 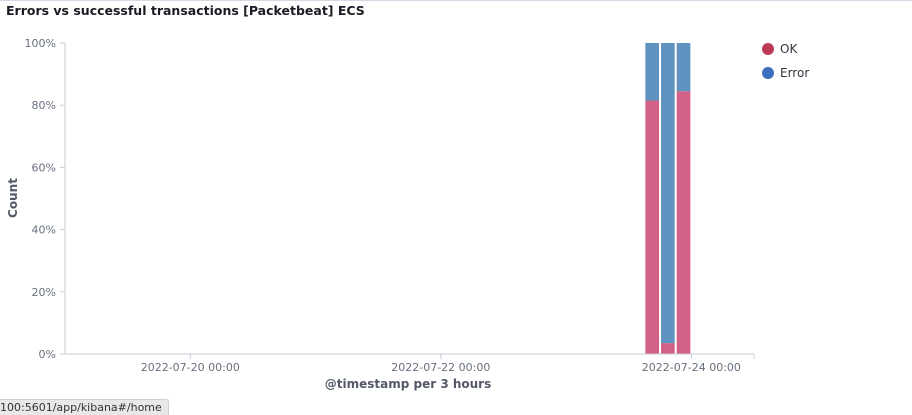 What do you see at coordinates (190, 367) in the screenshot?
I see `x-tick-label: 2022-07-20 00:00` at bounding box center [190, 367].